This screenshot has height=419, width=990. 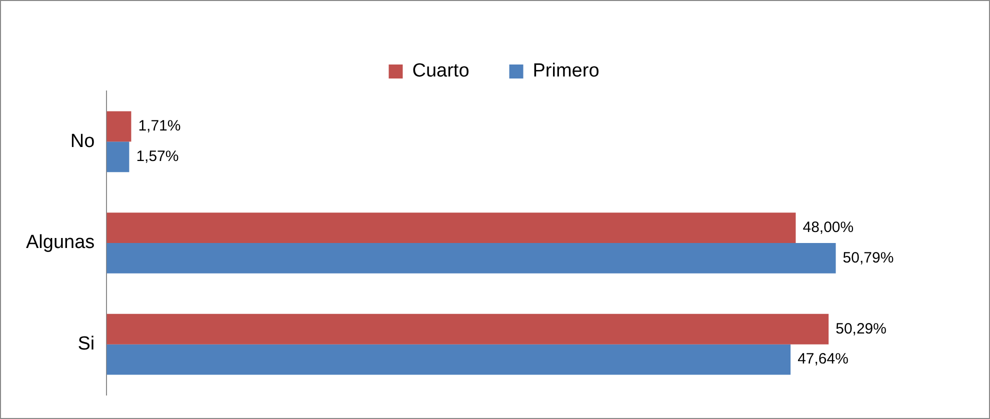 I want to click on data-label: 1,57%, so click(x=157, y=157).